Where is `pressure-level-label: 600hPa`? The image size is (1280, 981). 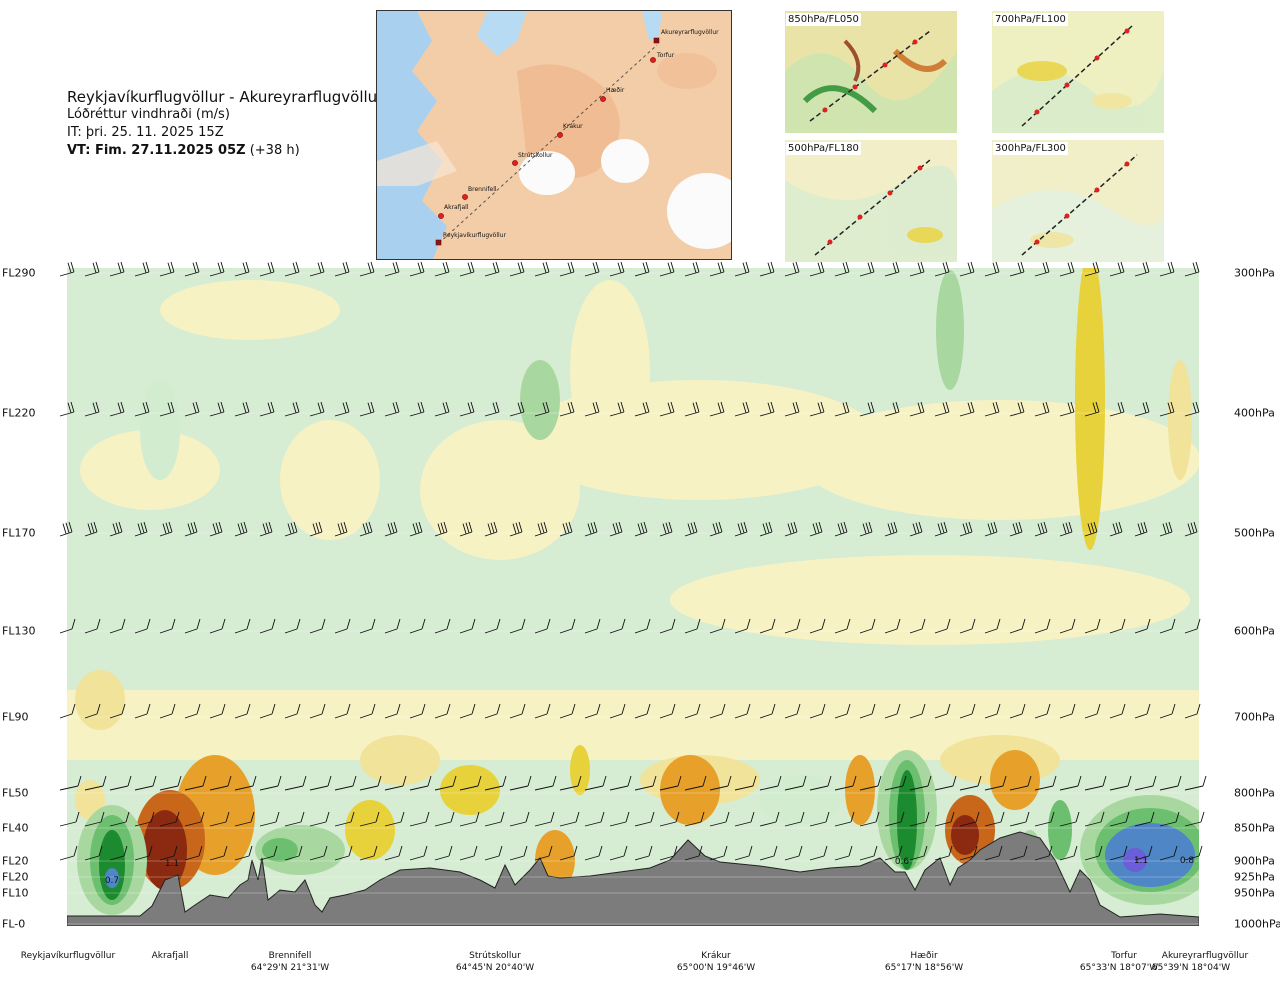 pressure-level-label: 600hPa is located at coordinates (1254, 631).